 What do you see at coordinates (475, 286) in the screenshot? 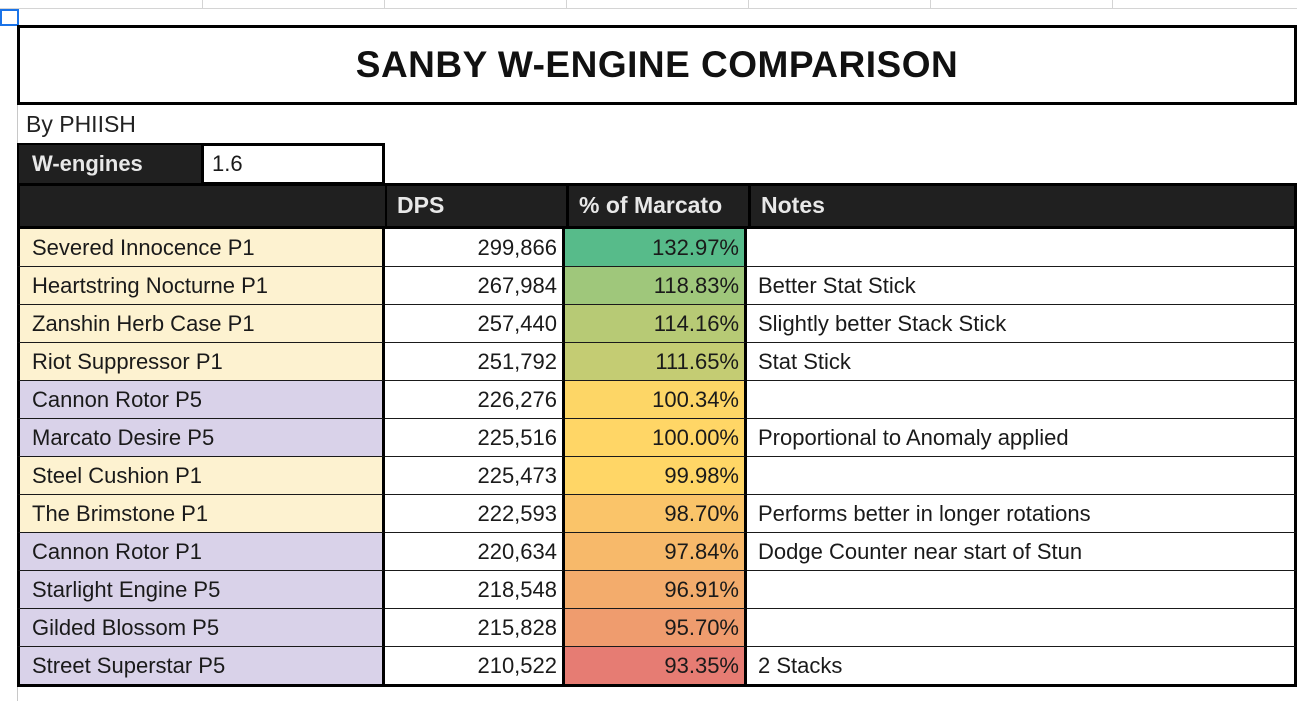
I see `cell-dps: 267,984` at bounding box center [475, 286].